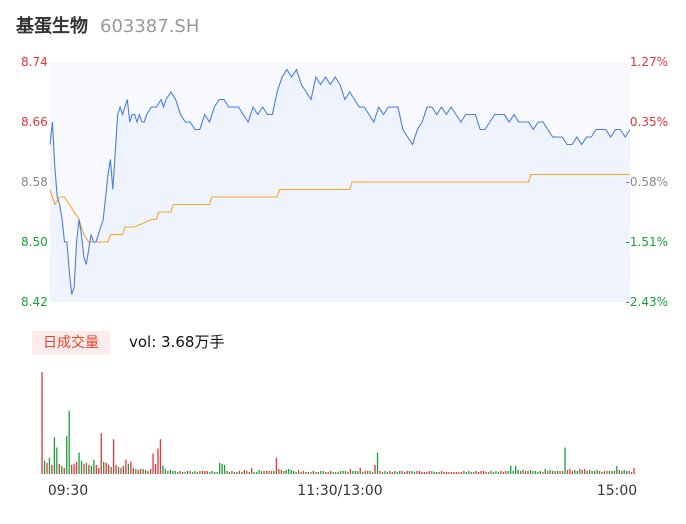  What do you see at coordinates (339, 208) in the screenshot?
I see `average-price-line` at bounding box center [339, 208].